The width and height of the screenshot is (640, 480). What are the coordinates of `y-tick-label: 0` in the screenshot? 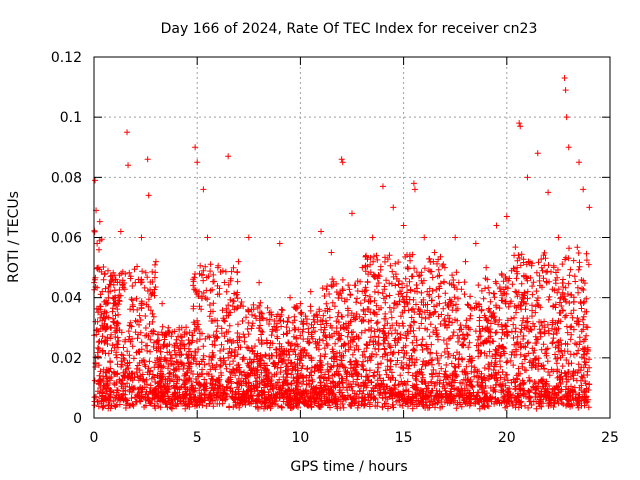 It's located at (77, 419).